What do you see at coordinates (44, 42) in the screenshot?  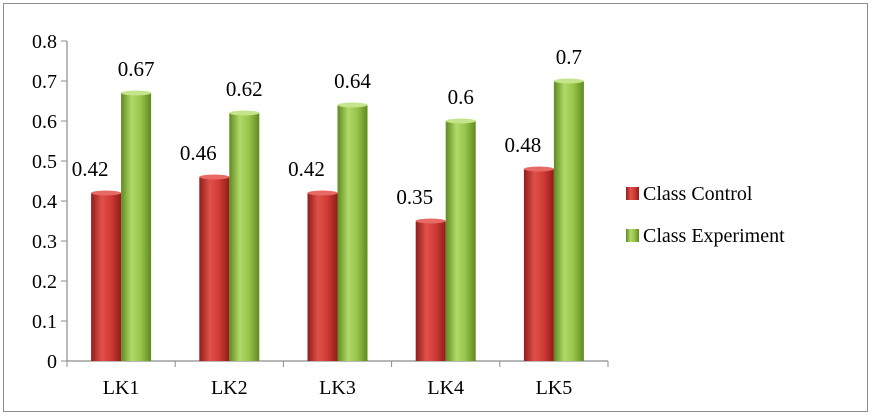 I see `y-tick-label: 0.8` at bounding box center [44, 42].